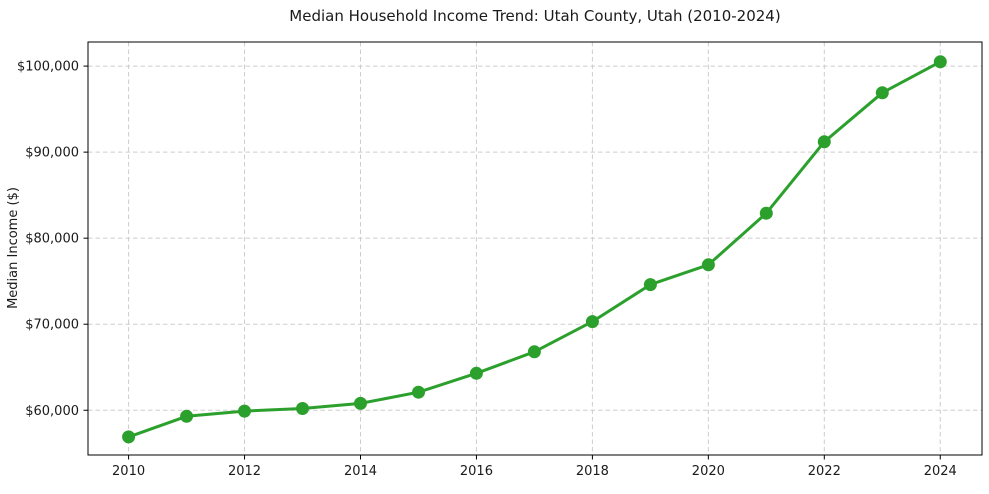 The width and height of the screenshot is (989, 494). Describe the element at coordinates (940, 471) in the screenshot. I see `x-tick-label: 2024` at that location.